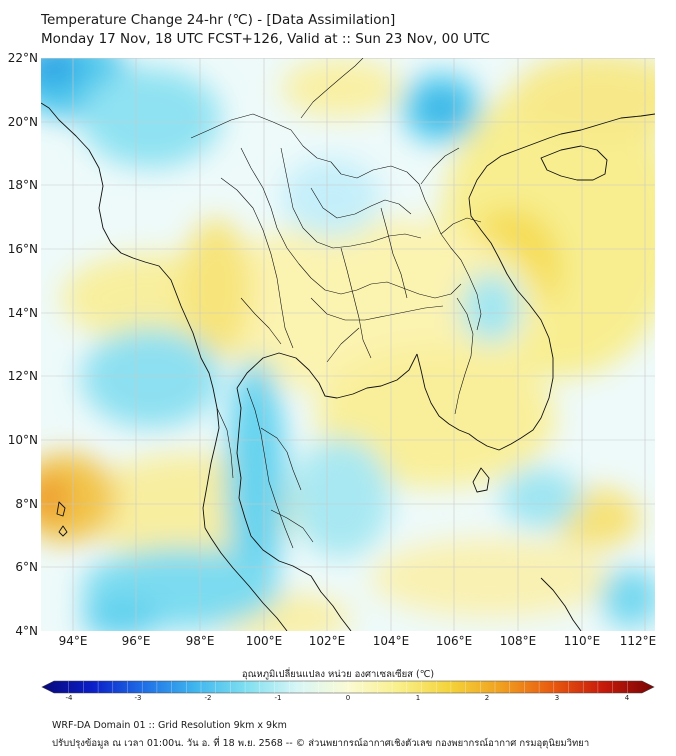 This screenshot has height=756, width=676. I want to click on colorbar-tick-label: -2, so click(208, 698).